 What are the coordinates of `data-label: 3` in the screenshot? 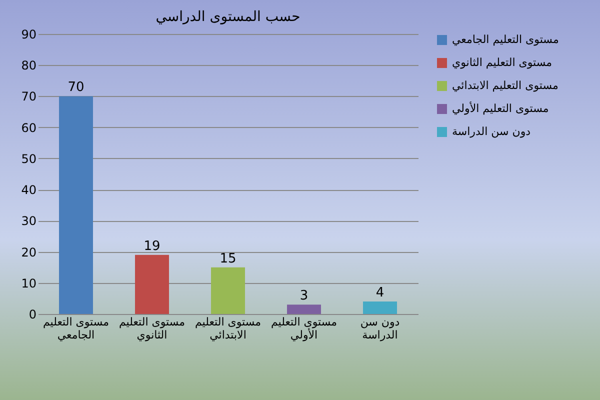 It's located at (304, 296).